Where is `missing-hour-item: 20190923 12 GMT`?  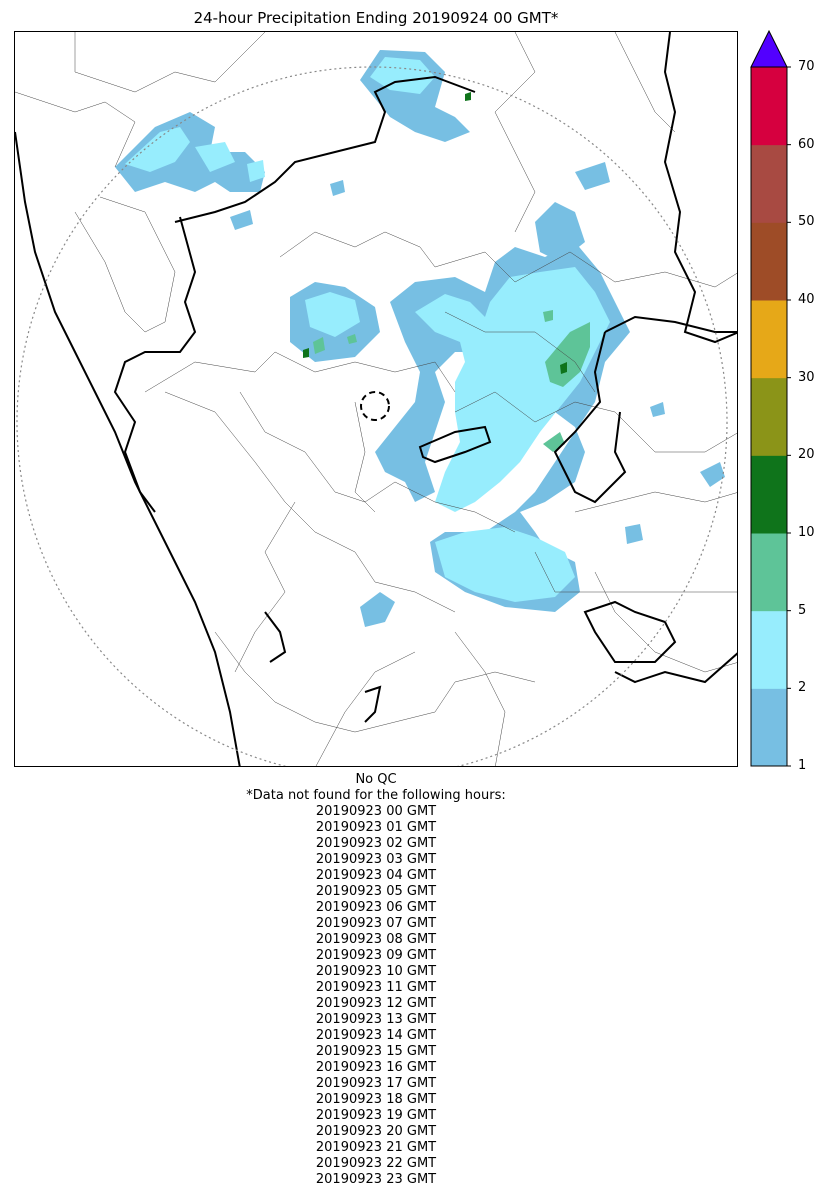 missing-hour-item: 20190923 12 GMT is located at coordinates (376, 1003).